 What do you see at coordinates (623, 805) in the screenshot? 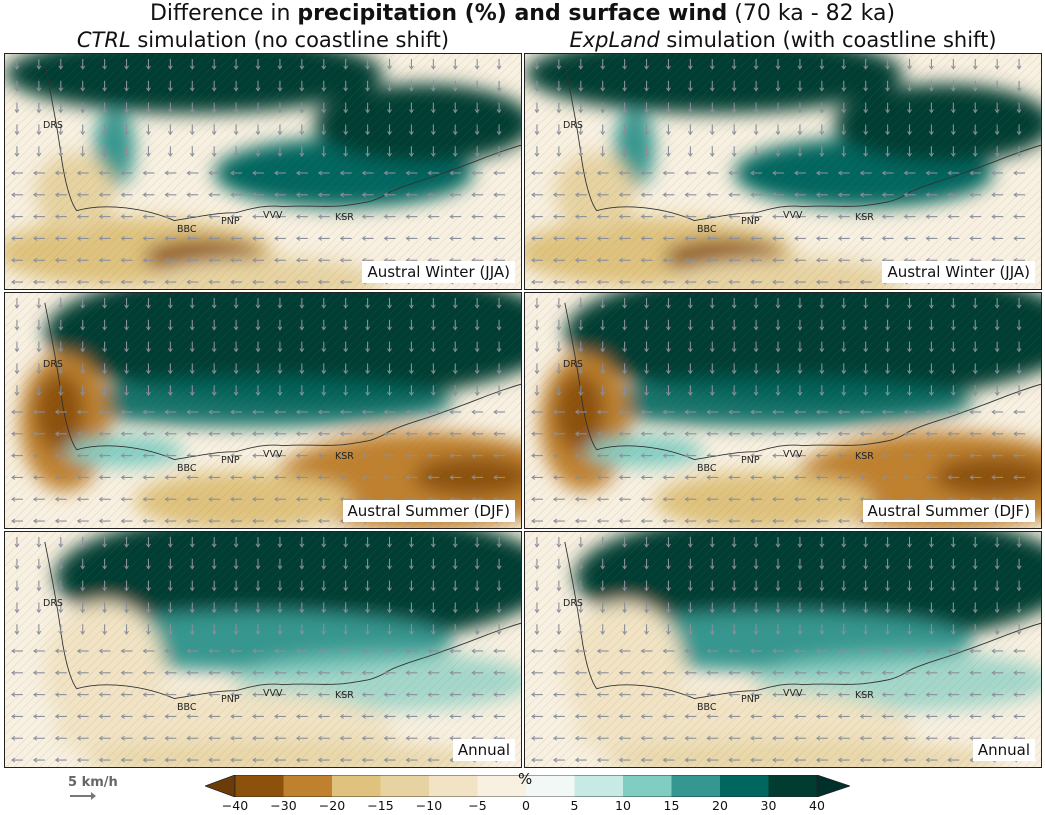
I see `colorbar-tick-label: 10` at bounding box center [623, 805].